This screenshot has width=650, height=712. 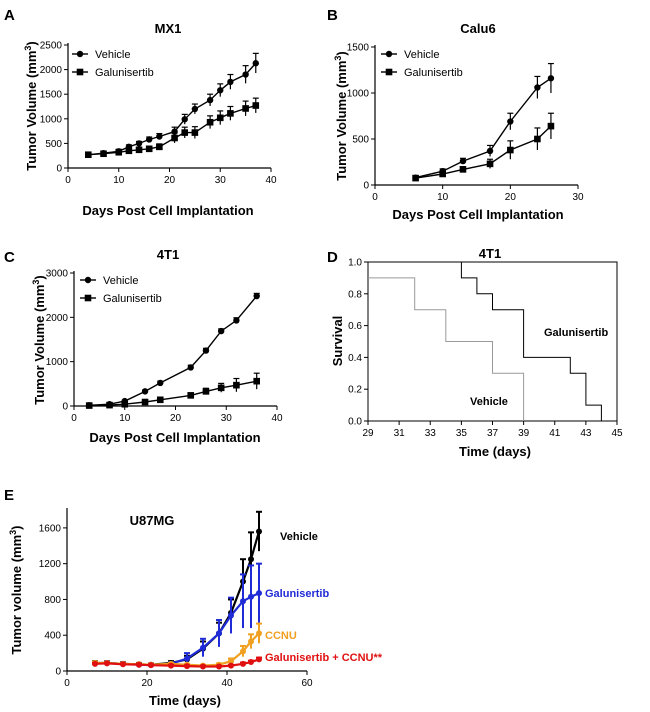 I want to click on y-tick-label: 0.2, so click(x=355, y=390).